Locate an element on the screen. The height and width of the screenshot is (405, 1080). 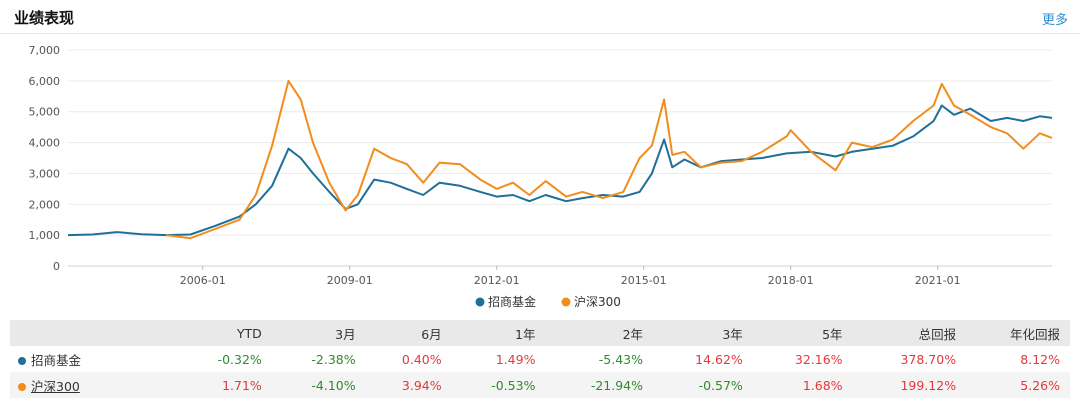
value-cell: 1.71% is located at coordinates (225, 385).